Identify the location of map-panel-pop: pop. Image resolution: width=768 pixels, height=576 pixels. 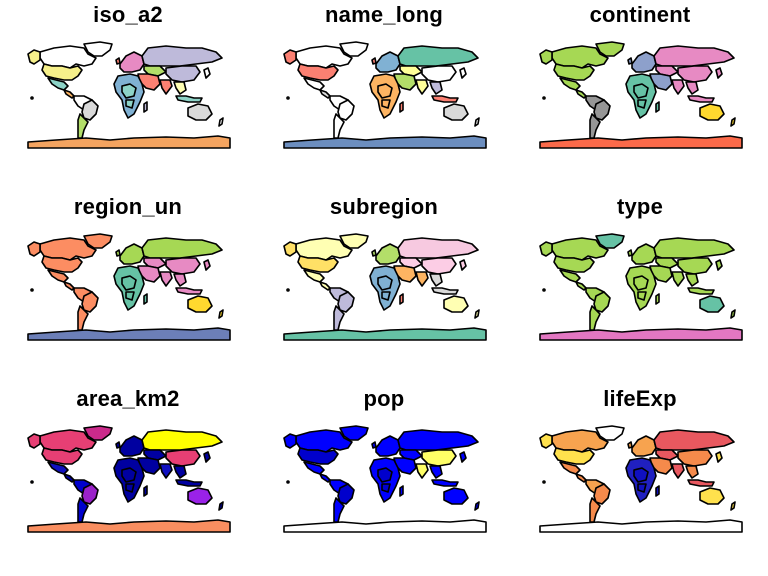
(384, 480).